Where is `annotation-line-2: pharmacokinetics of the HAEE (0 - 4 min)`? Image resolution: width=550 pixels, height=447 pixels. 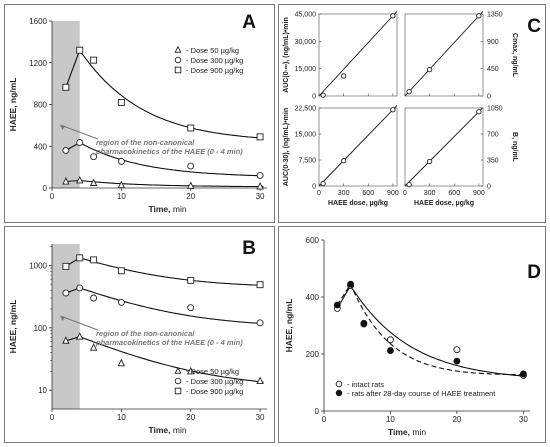
annotation-line-2: pharmacokinetics of the HAEE (0 - 4 min) is located at coordinates (169, 342).